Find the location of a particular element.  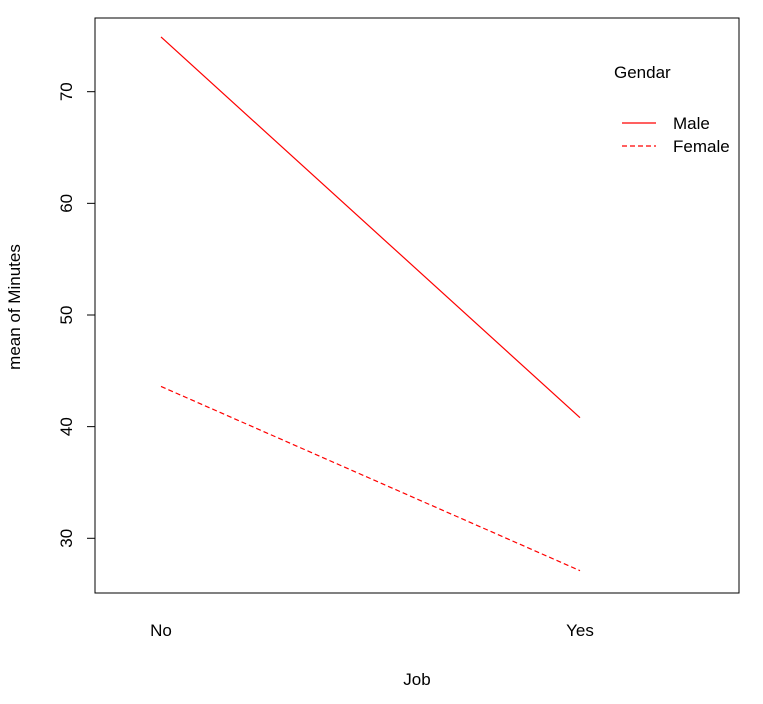

series-line-female is located at coordinates (370, 478).